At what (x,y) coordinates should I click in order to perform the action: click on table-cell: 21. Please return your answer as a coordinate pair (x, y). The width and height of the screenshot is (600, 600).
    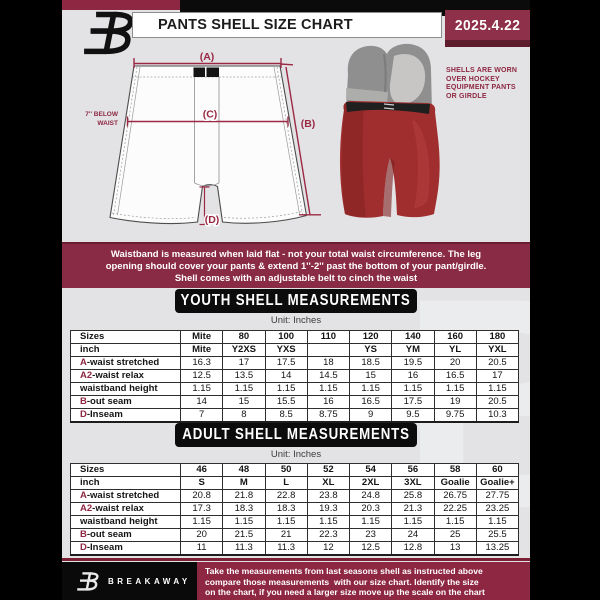
    Looking at the image, I should click on (286, 535).